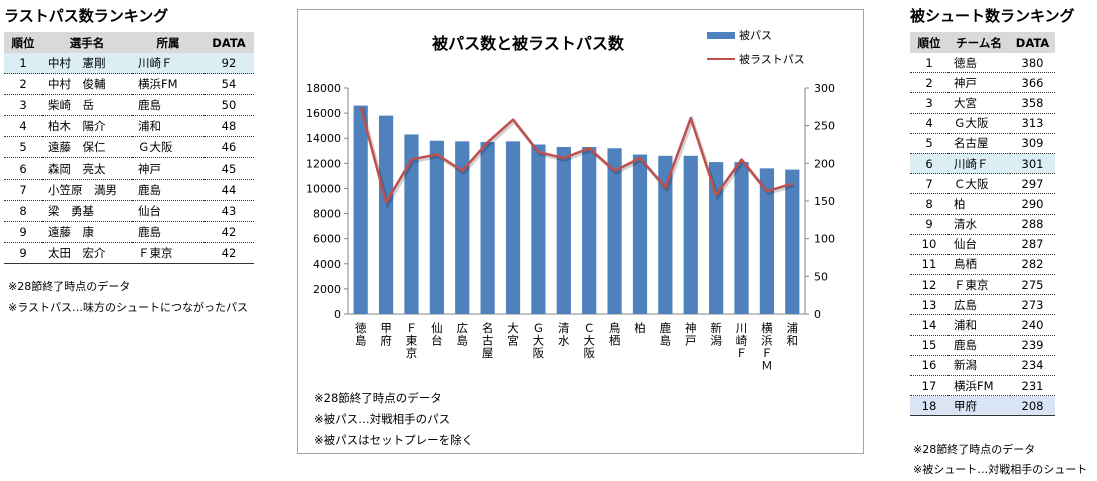 This screenshot has height=481, width=1097. What do you see at coordinates (929, 345) in the screenshot?
I see `rank-cell: 15` at bounding box center [929, 345].